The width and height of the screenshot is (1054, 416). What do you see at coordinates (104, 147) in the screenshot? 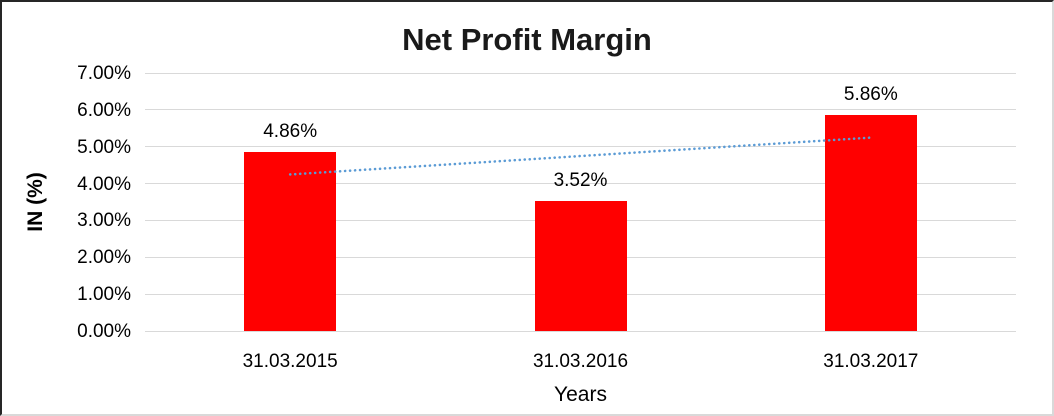
I see `y-tick-label: 5.00%` at bounding box center [104, 147].